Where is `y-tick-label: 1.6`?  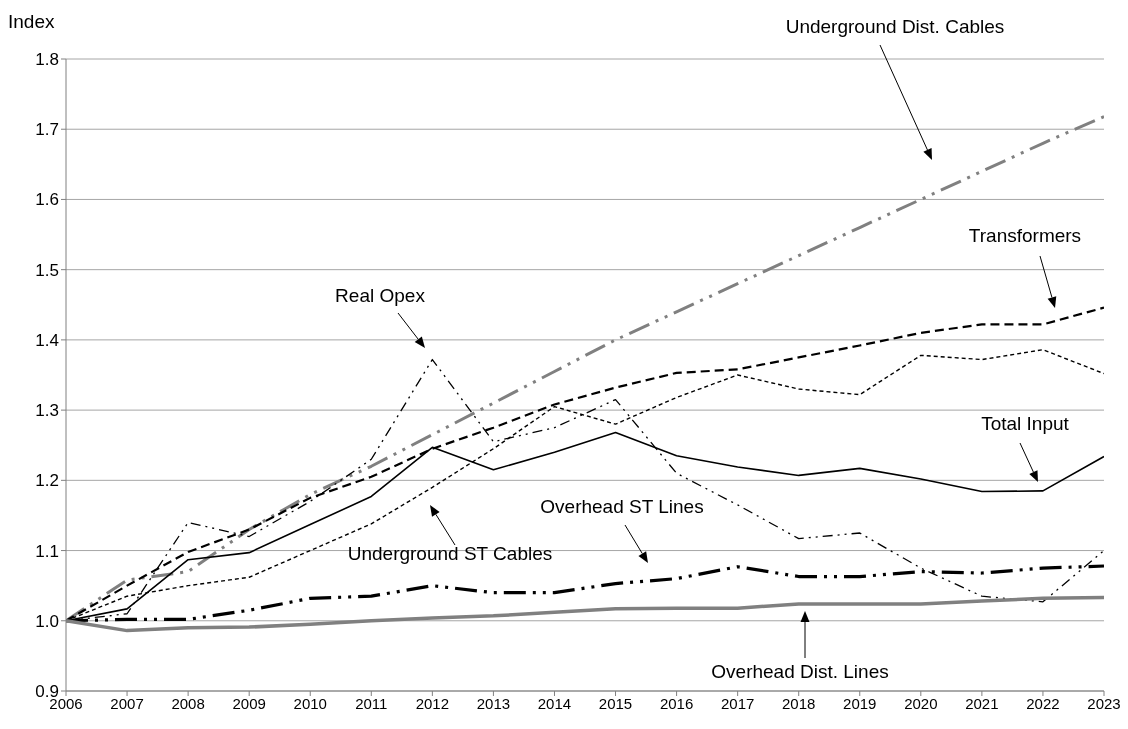 y-tick-label: 1.6 is located at coordinates (47, 200).